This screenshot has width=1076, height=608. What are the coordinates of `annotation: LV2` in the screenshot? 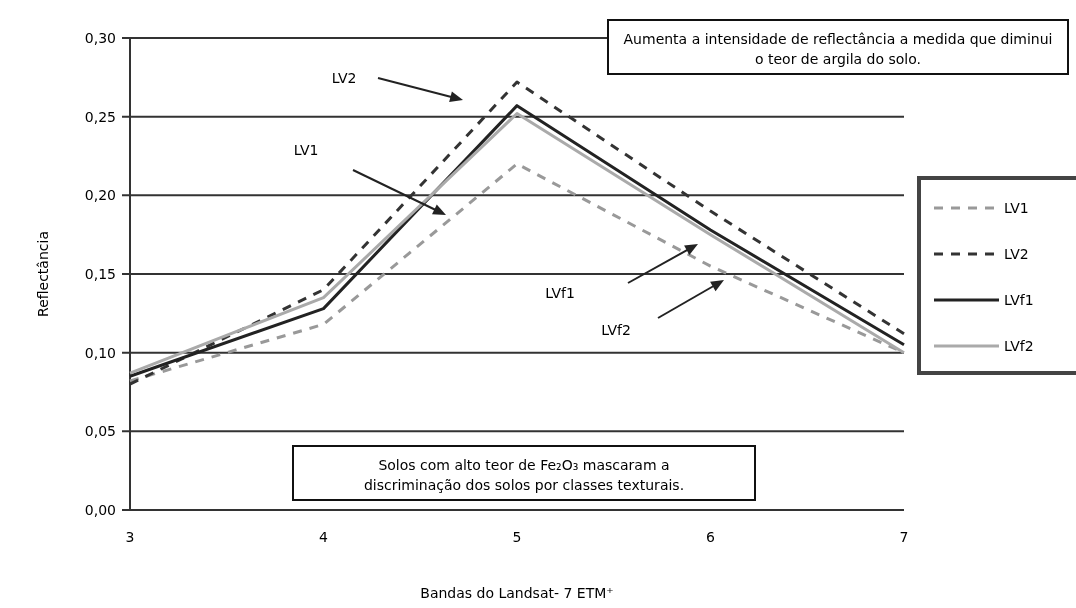 It's located at (344, 78).